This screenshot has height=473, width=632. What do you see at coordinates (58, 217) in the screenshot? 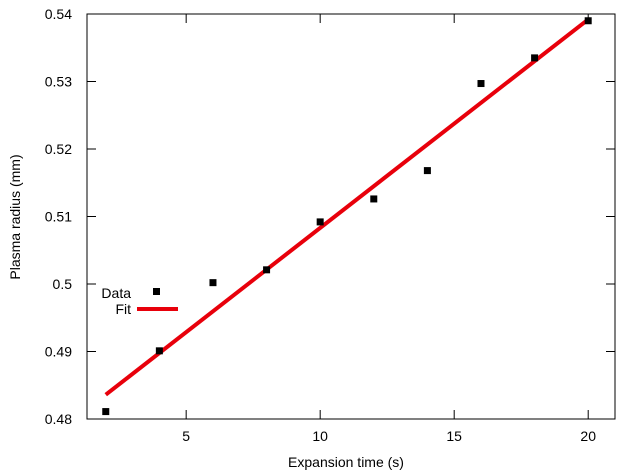
I see `y-tick-label: 0.51` at bounding box center [58, 217].